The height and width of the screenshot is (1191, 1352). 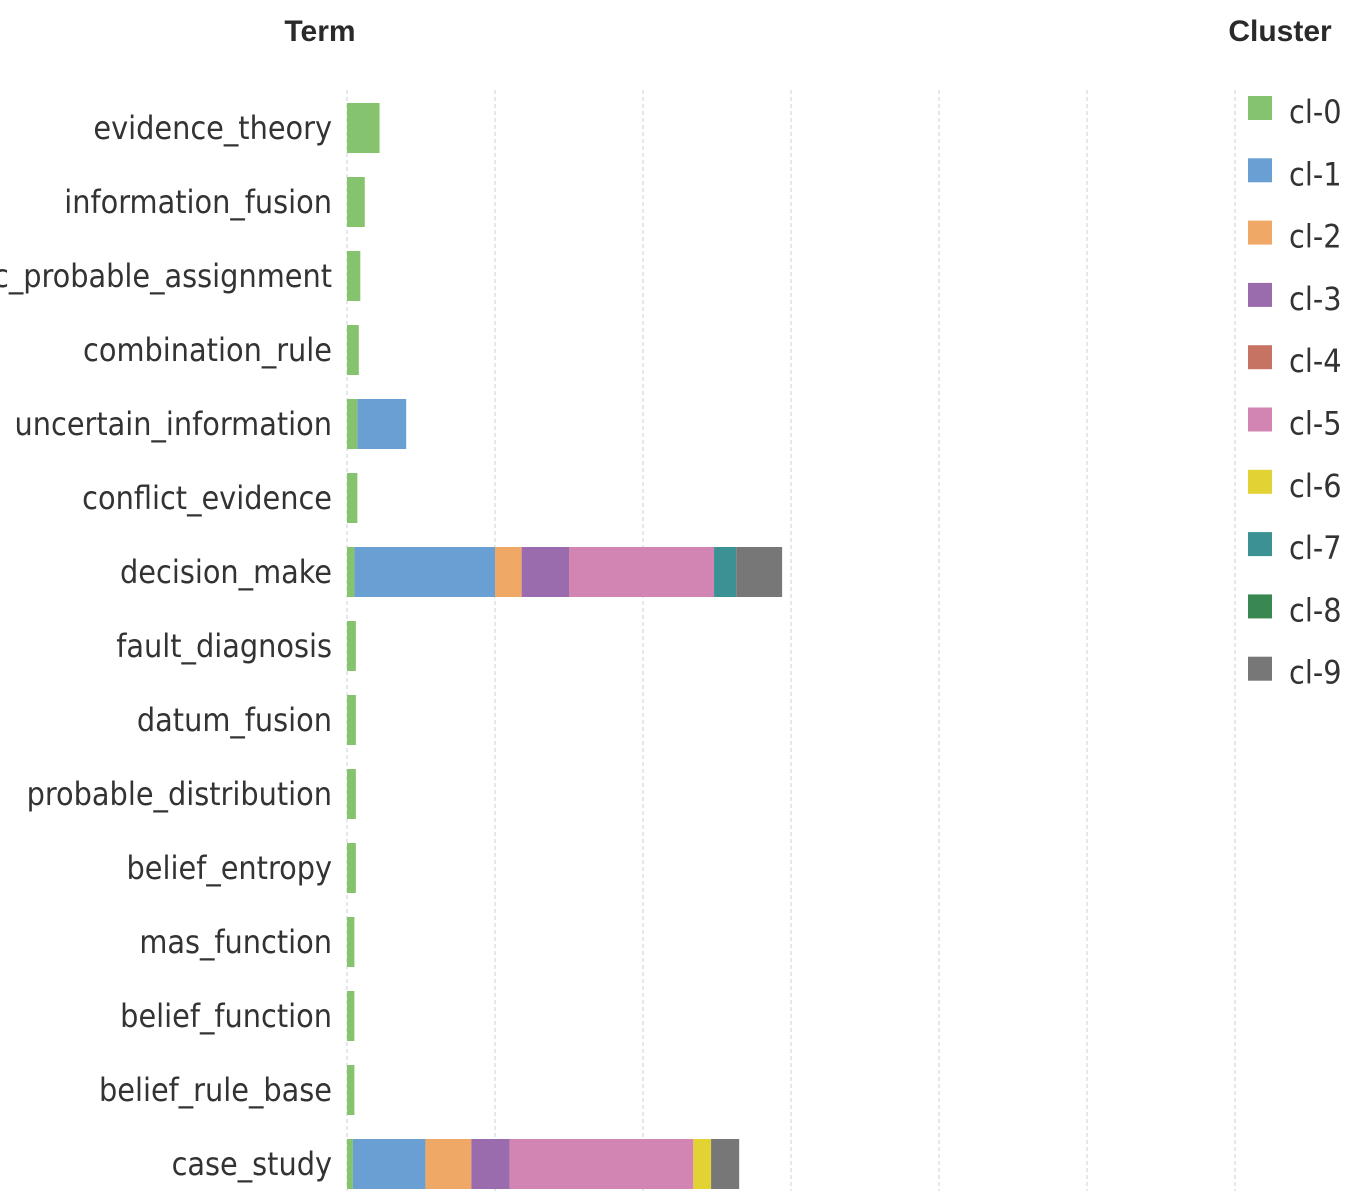 I want to click on term-label: belief_function, so click(x=226, y=1016).